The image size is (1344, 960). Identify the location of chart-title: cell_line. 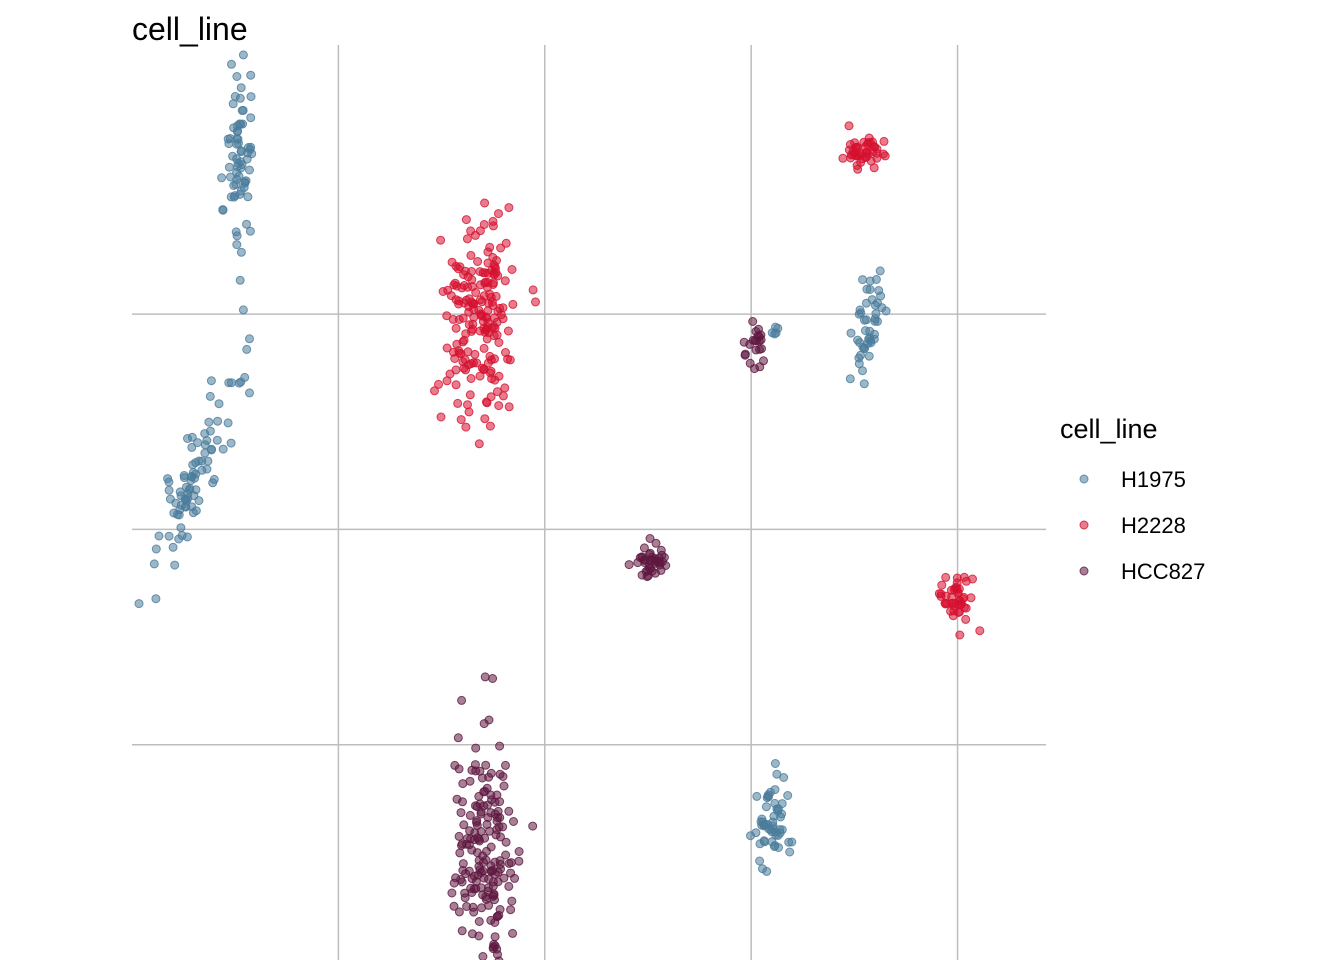
(190, 29).